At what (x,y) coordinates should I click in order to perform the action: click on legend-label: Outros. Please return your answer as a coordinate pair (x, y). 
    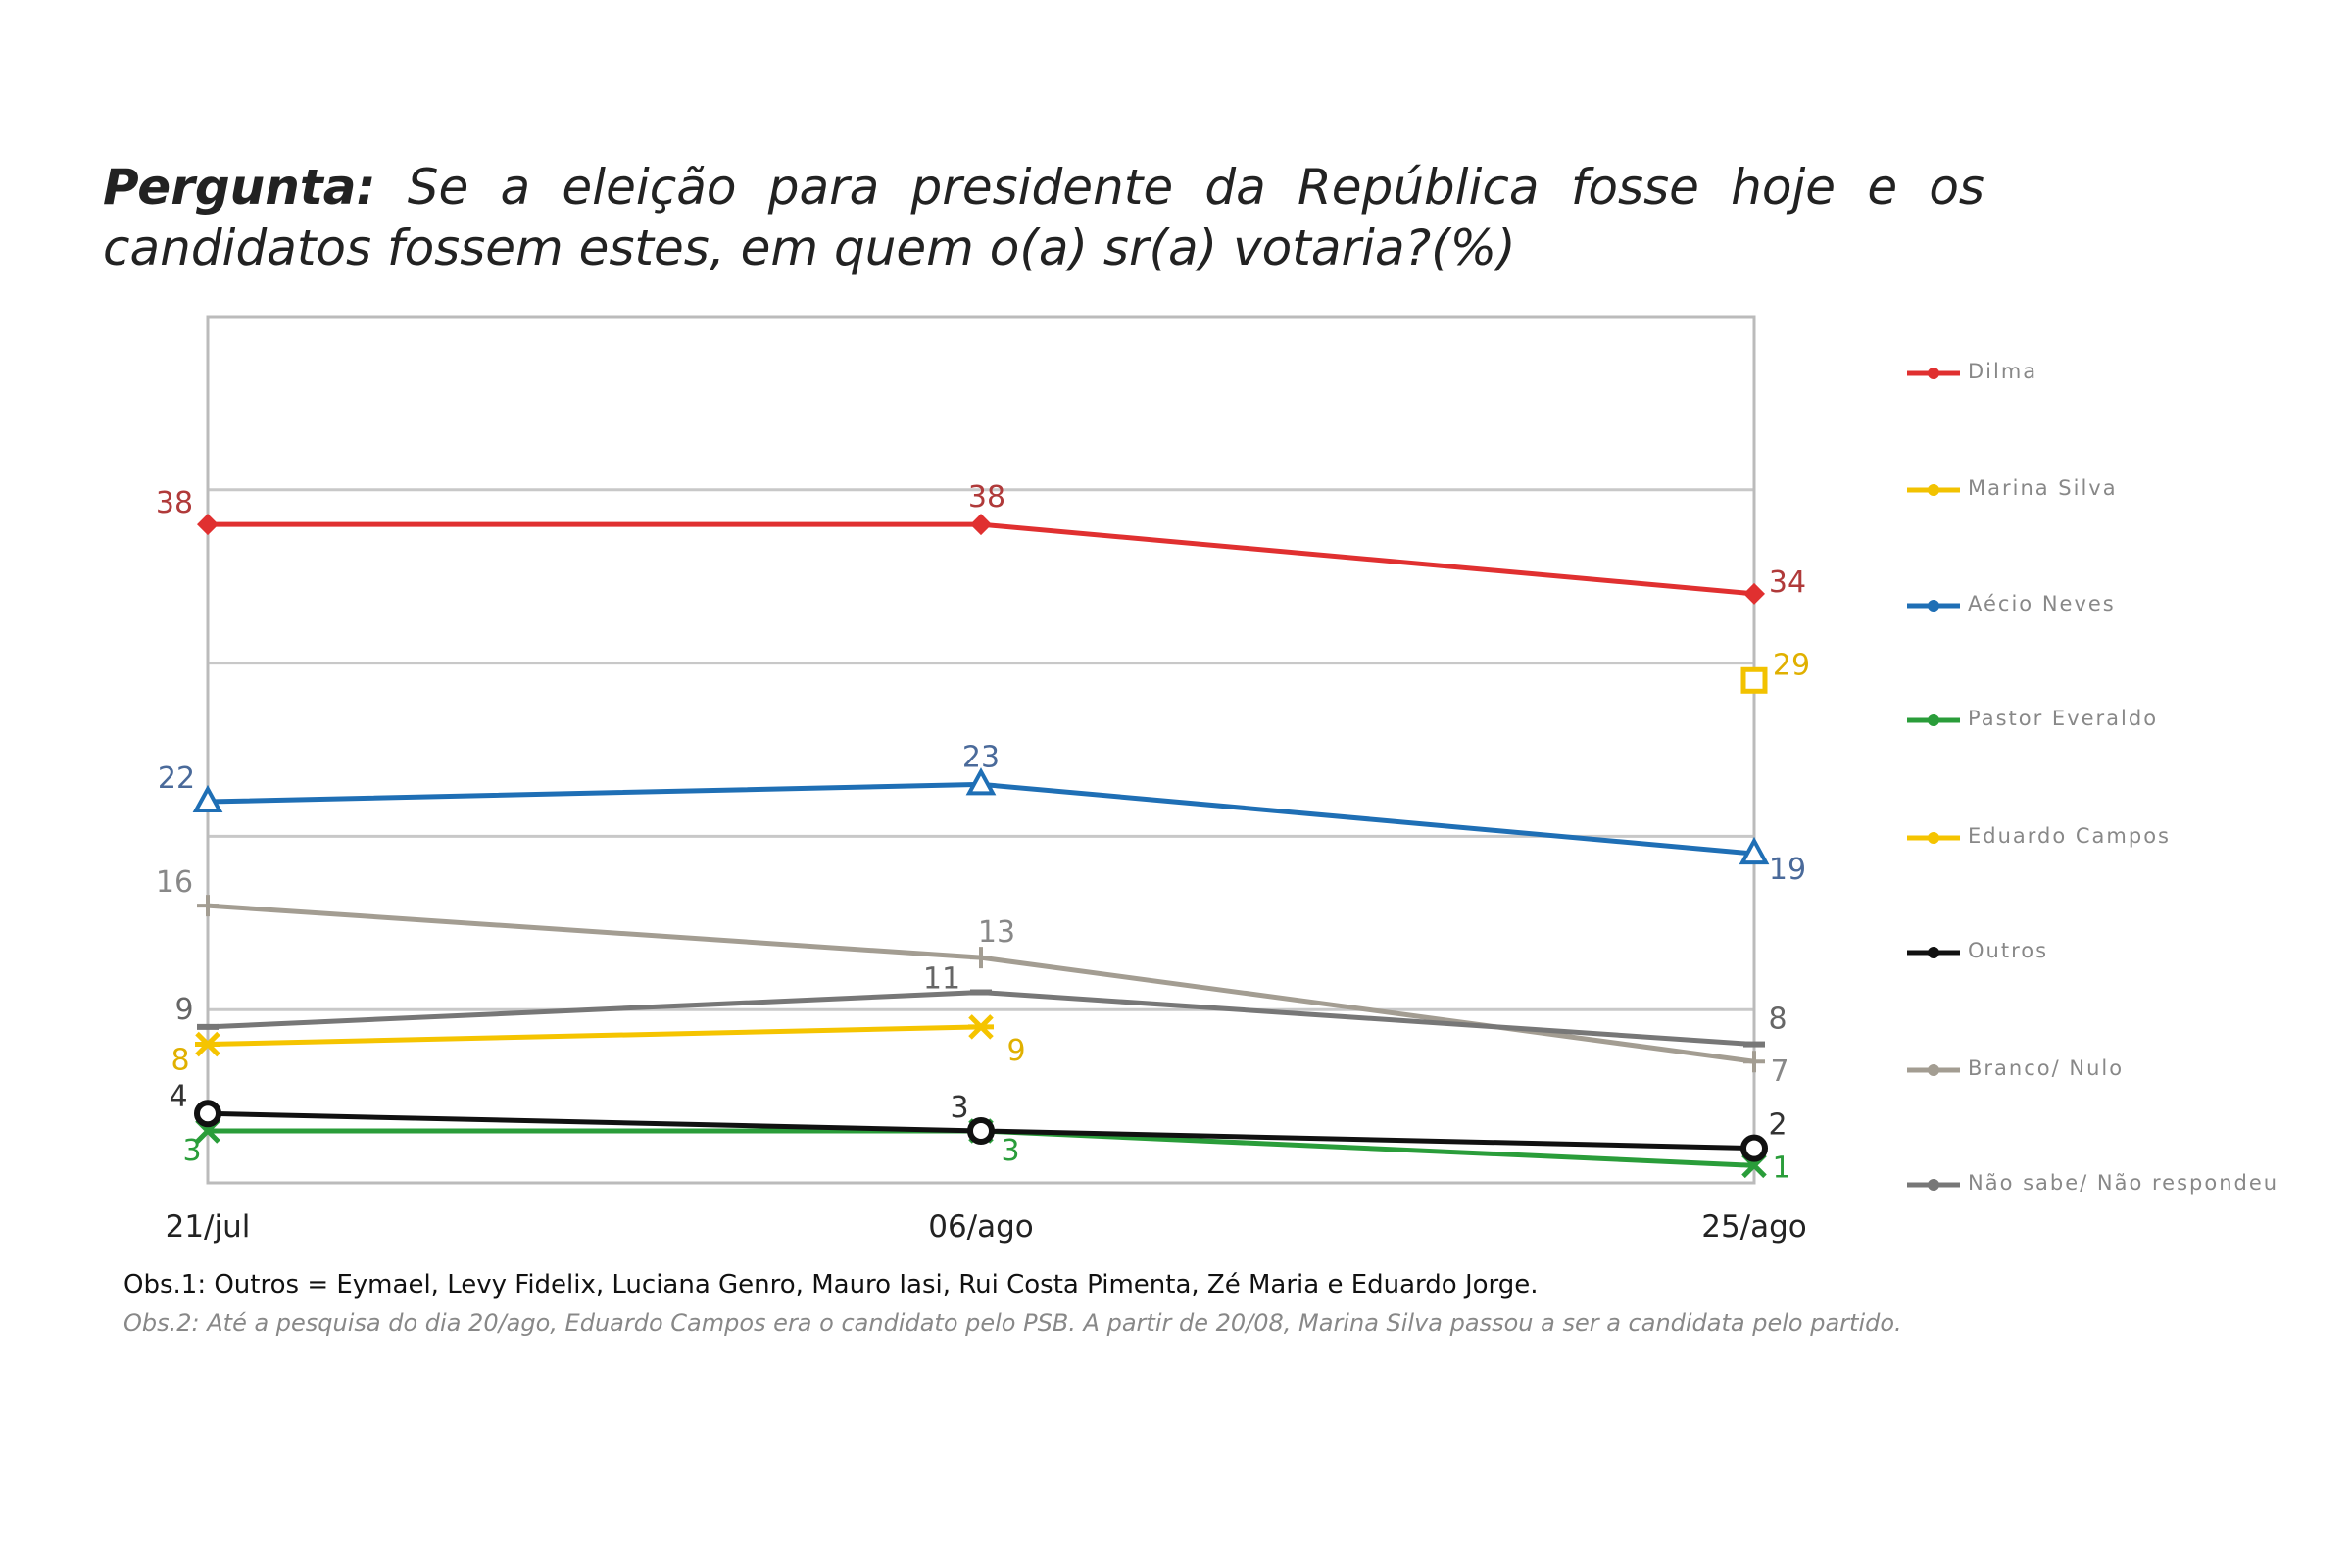
    Looking at the image, I should click on (2008, 950).